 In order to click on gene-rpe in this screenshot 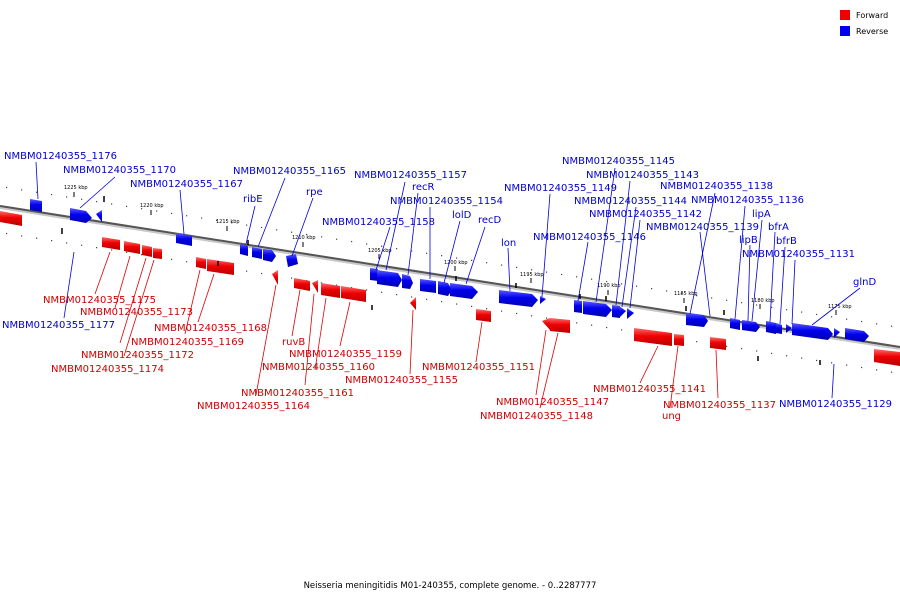, I will do `click(292, 260)`.